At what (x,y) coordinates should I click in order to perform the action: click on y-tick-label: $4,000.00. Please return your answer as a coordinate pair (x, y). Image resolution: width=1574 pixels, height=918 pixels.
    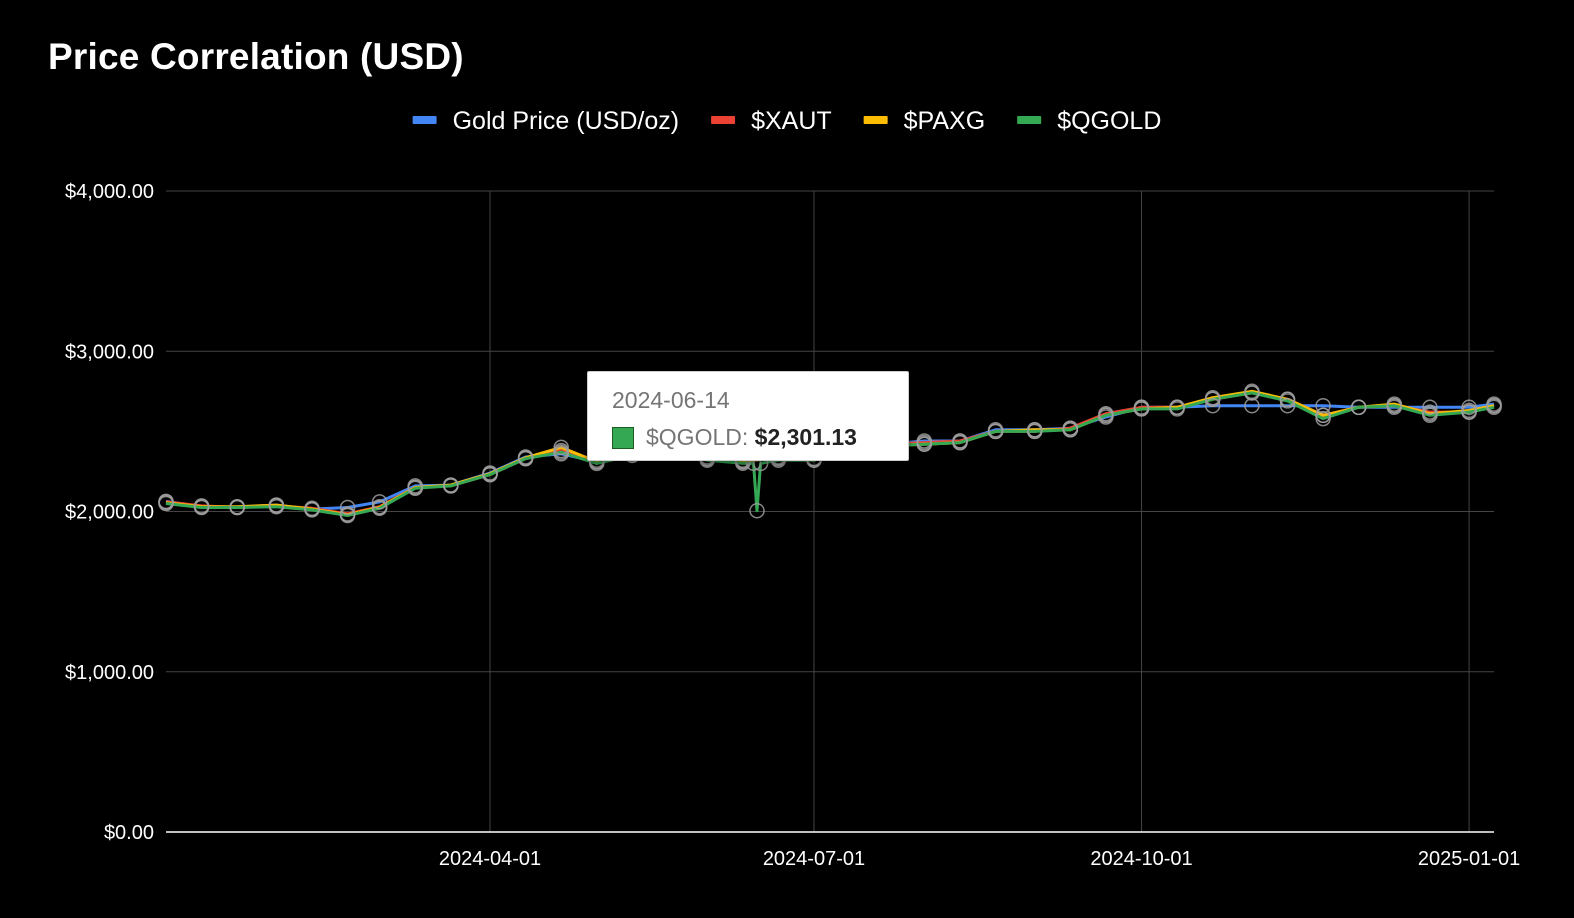
    Looking at the image, I should click on (109, 192).